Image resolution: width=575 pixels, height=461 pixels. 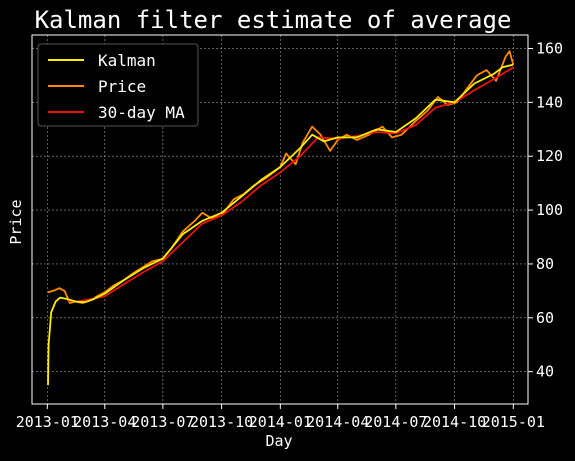 I want to click on x-tick-label: 2014-10, so click(x=454, y=422).